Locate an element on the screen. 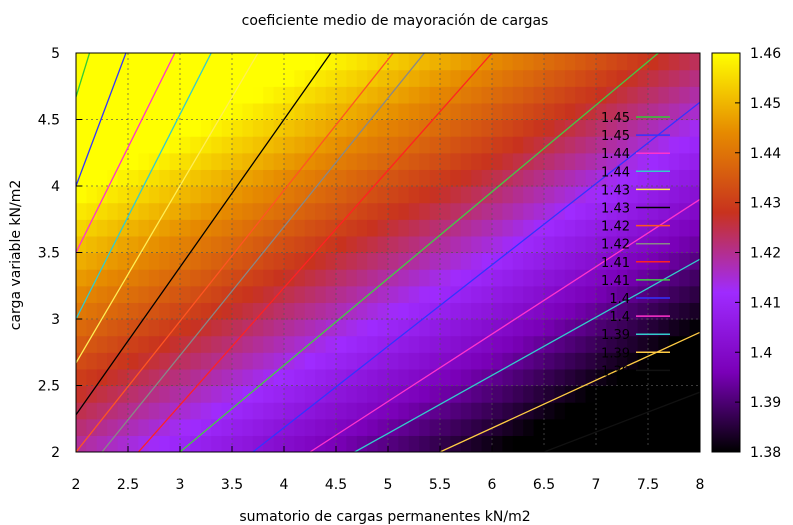 This screenshot has height=525, width=793. y-tick-label: 4.5 is located at coordinates (49, 121).